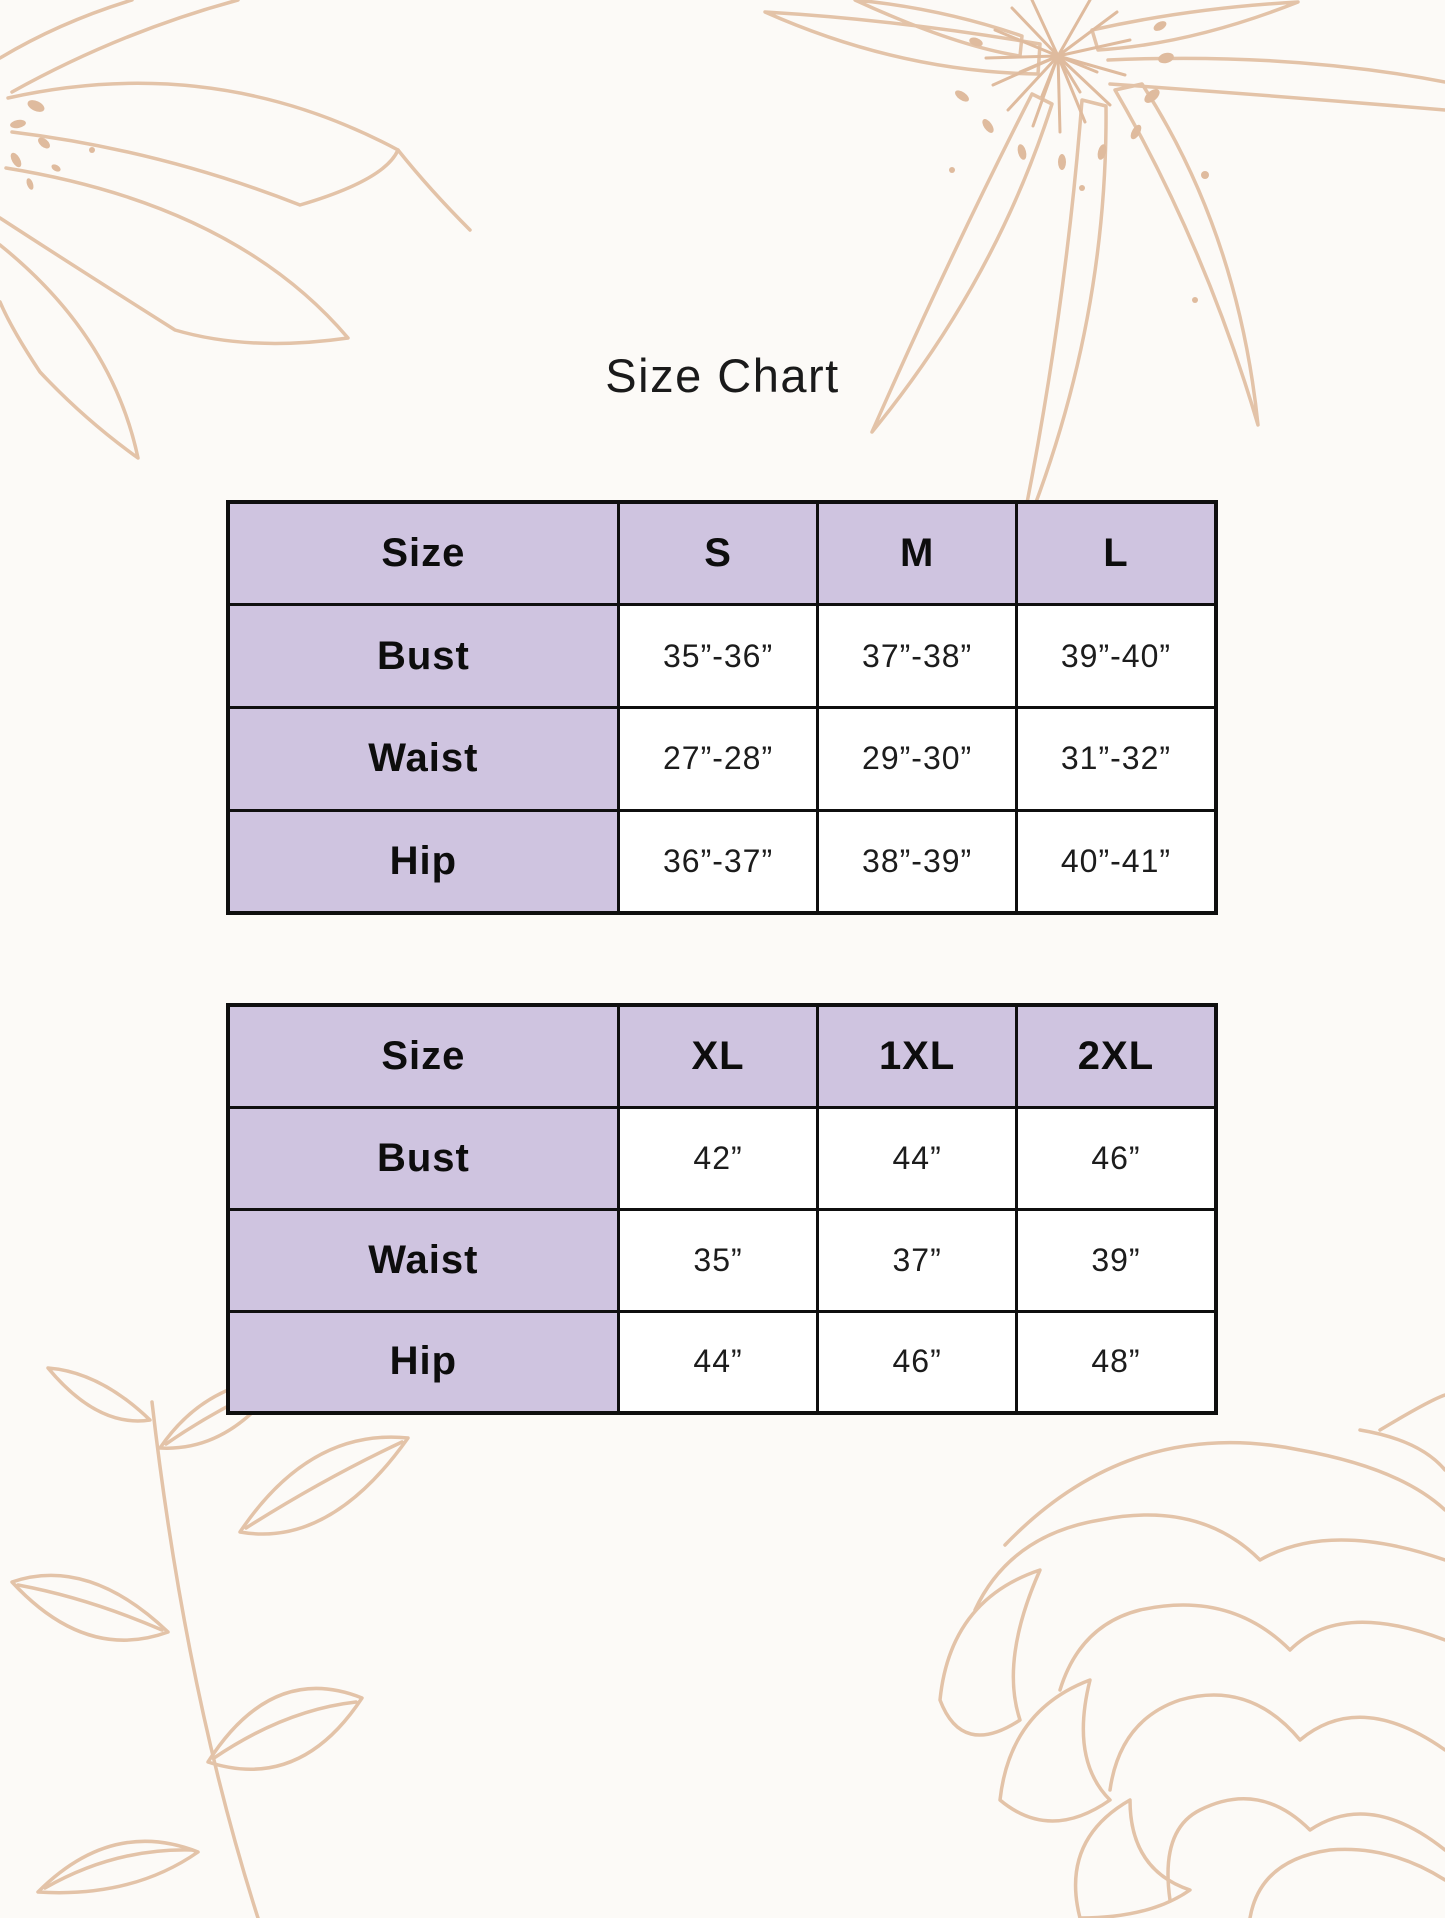  Describe the element at coordinates (1116, 1362) in the screenshot. I see `measurement-cell: 48”` at that location.